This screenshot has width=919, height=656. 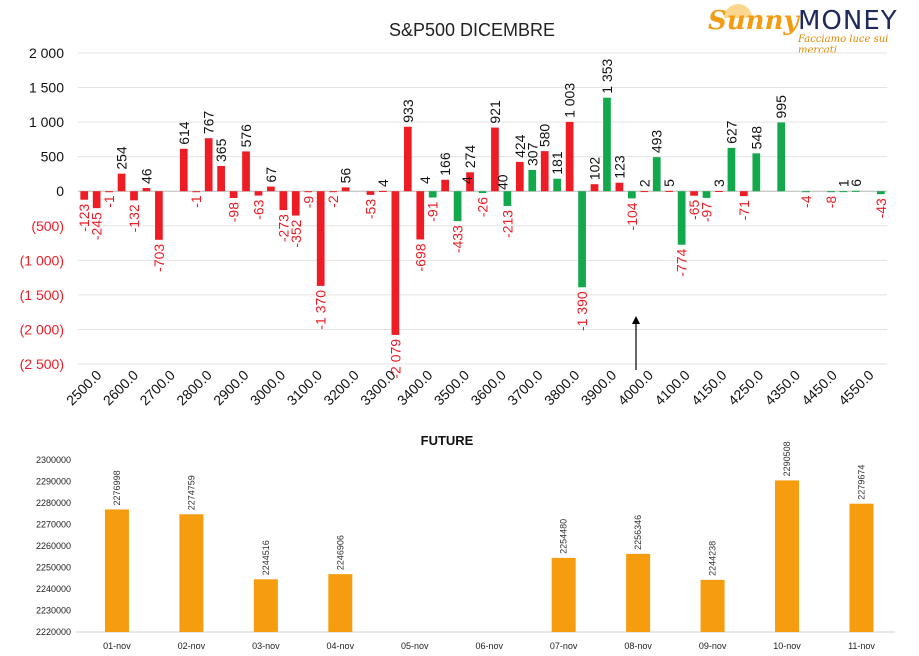 I want to click on future-data-label: 2244516, so click(x=266, y=557).